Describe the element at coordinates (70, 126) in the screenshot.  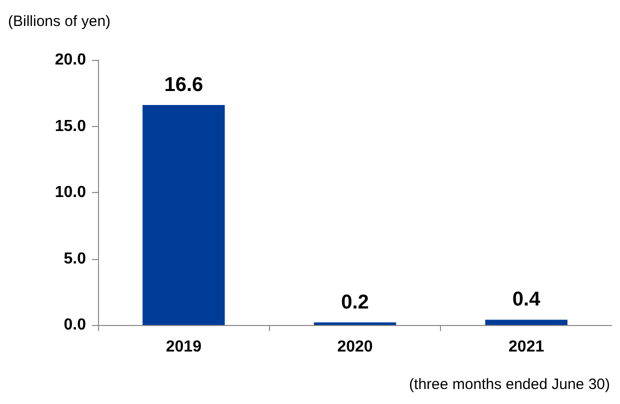
I see `y-tick-label: 15.0` at that location.